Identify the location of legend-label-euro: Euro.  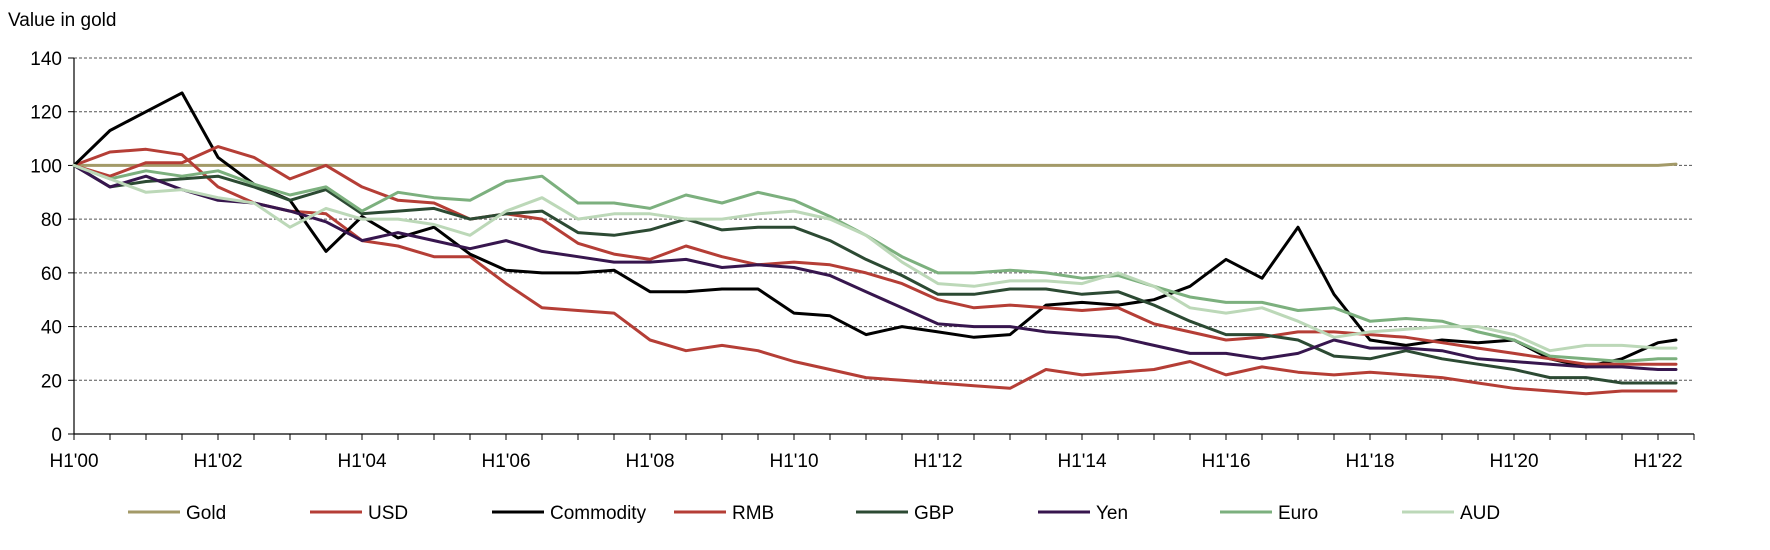
(1298, 513).